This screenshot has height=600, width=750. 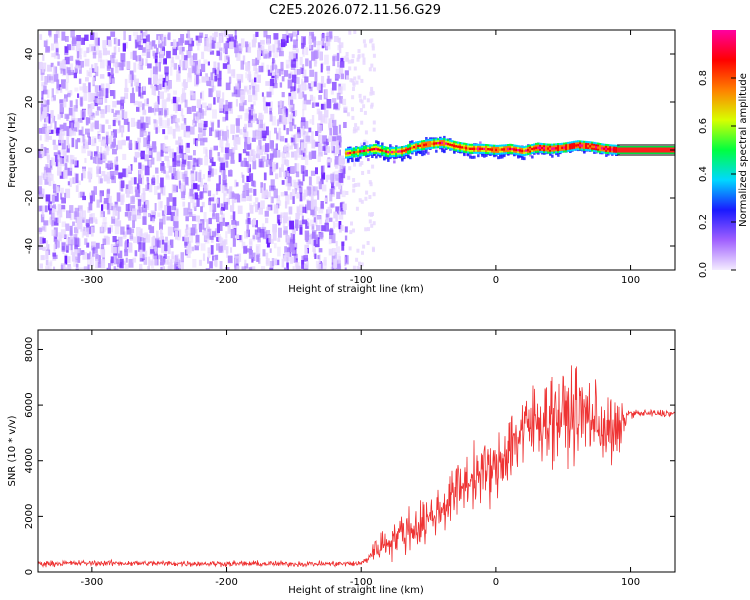 I want to click on snr-y-tick-label: 0, so click(x=29, y=572).